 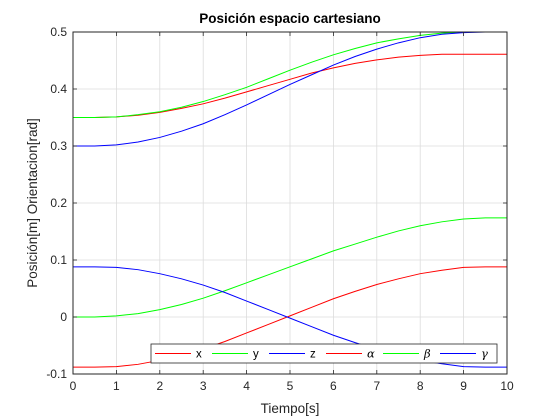 What do you see at coordinates (63, 317) in the screenshot?
I see `y-tick-label: 0` at bounding box center [63, 317].